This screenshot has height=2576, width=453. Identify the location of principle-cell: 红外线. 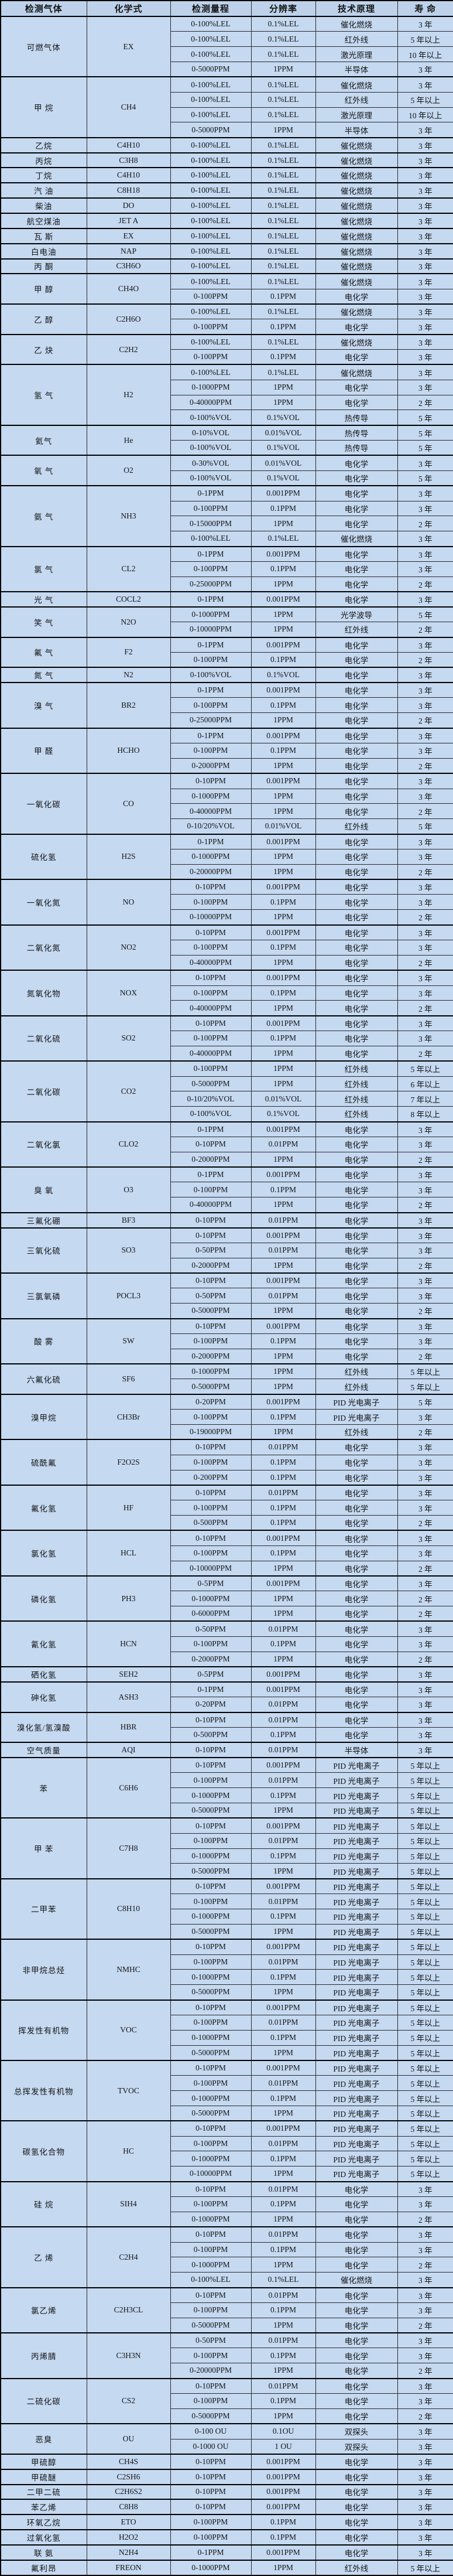
(357, 1084).